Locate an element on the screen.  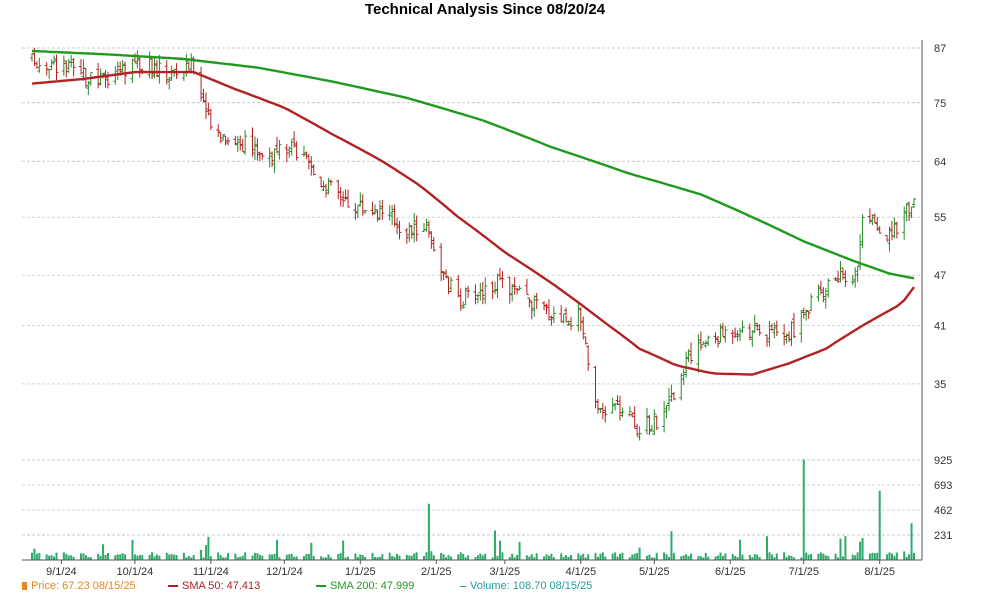
volume-bars is located at coordinates (473, 509).